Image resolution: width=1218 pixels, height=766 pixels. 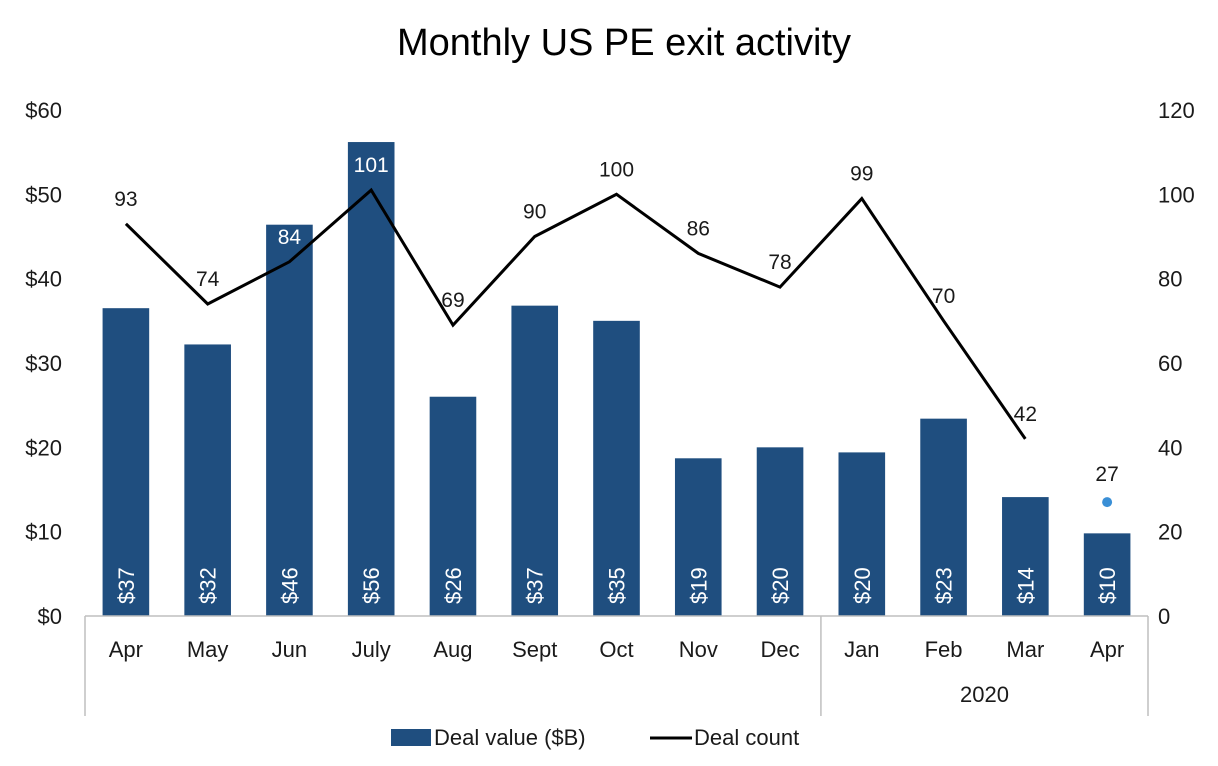 I want to click on deal-count-label: 101, so click(x=371, y=165).